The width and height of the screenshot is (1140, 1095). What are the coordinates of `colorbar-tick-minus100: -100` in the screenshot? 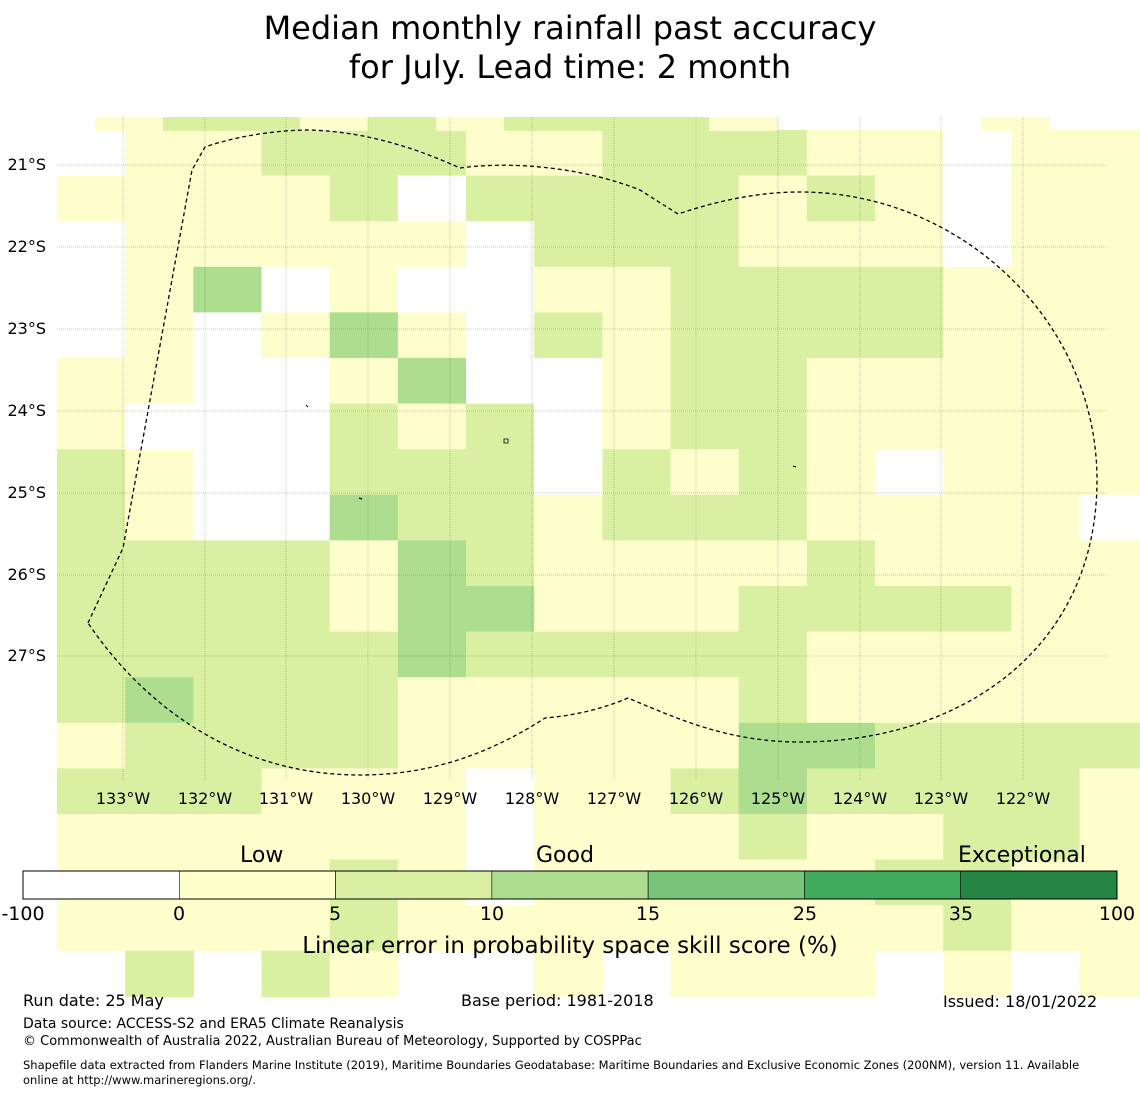 It's located at (23, 914).